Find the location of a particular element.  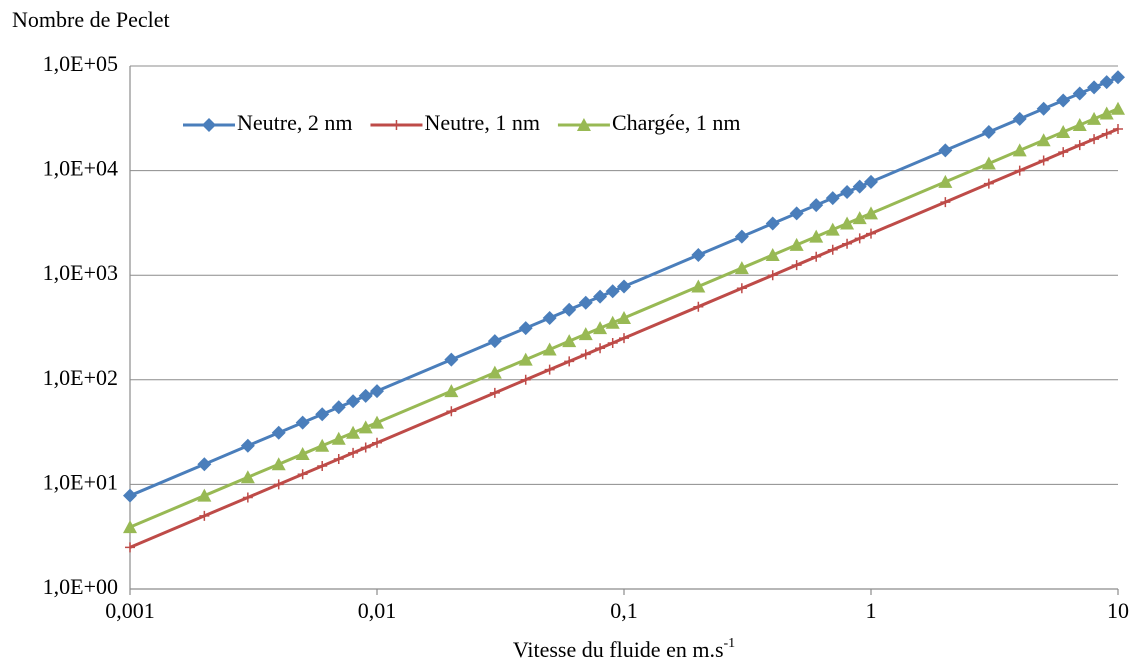

x-tick-label: 0,001 is located at coordinates (130, 610).